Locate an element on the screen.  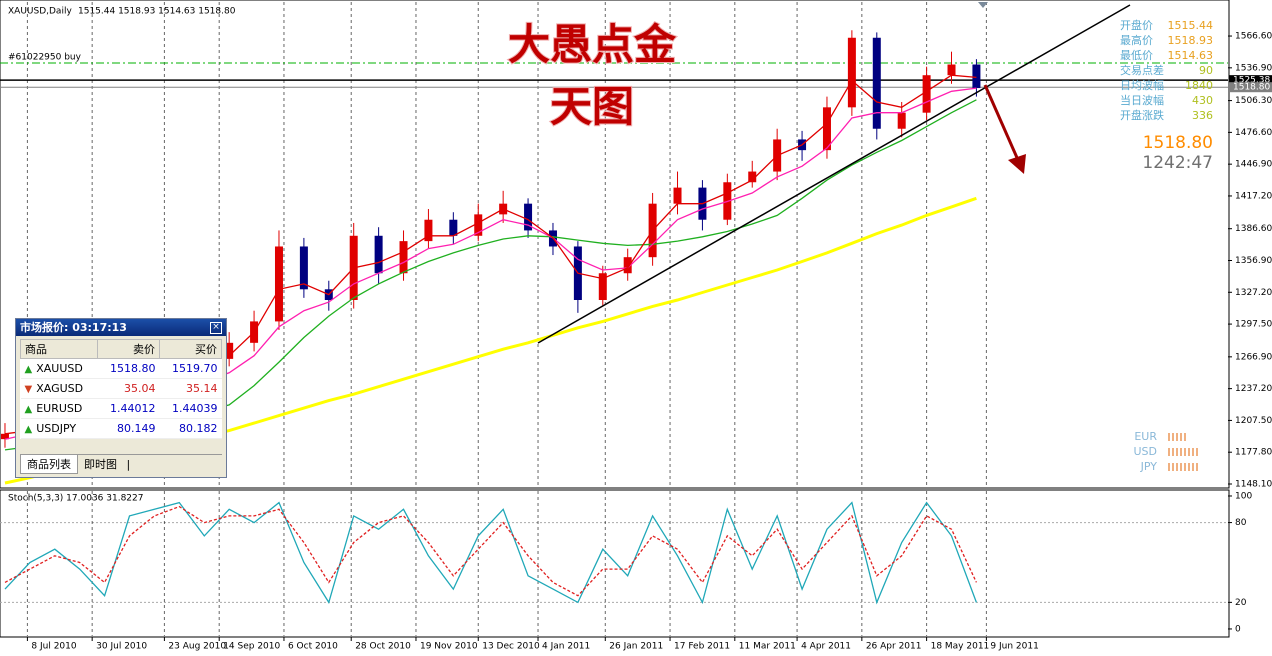
info-label: 日均波幅 is located at coordinates (1142, 85).